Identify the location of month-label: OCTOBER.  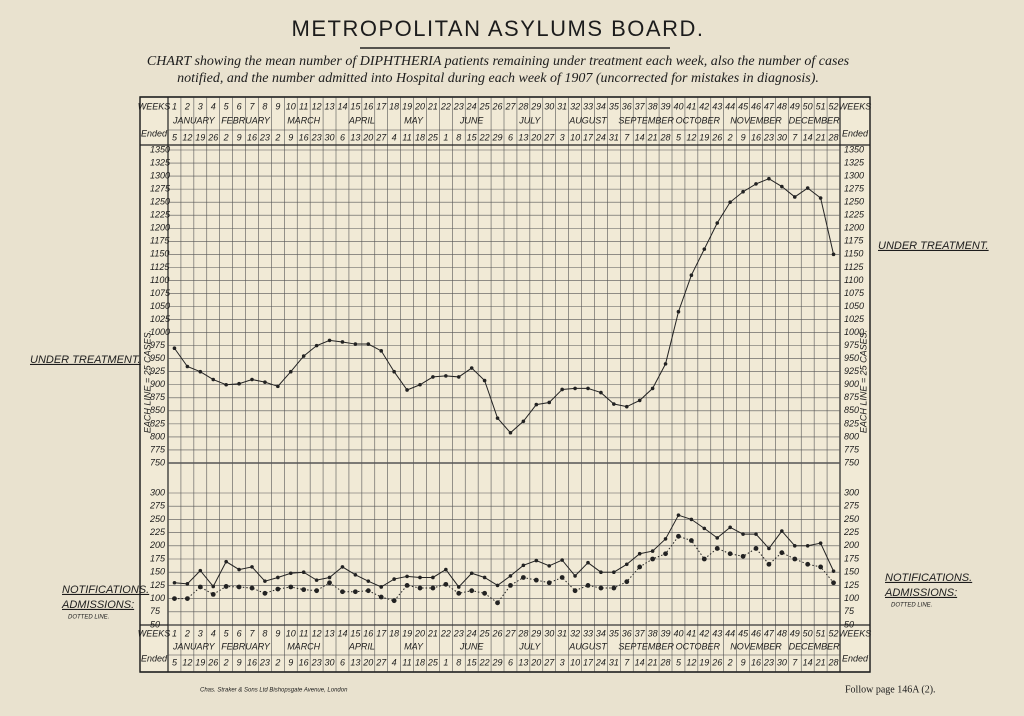
(698, 646).